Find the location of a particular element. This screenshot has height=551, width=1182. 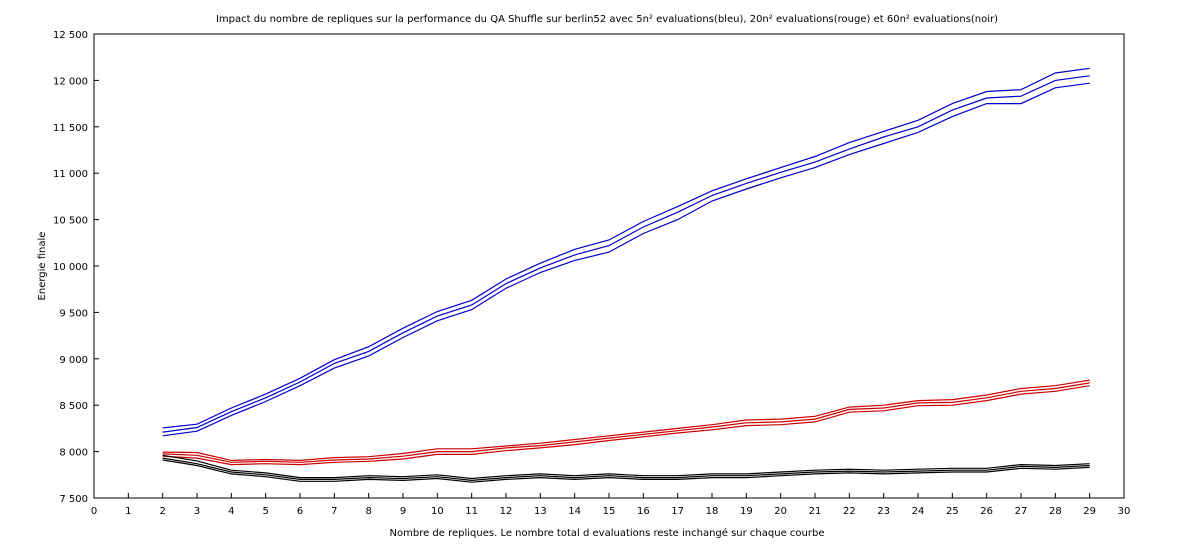

y-tick-label: 10 500 is located at coordinates (70, 221).